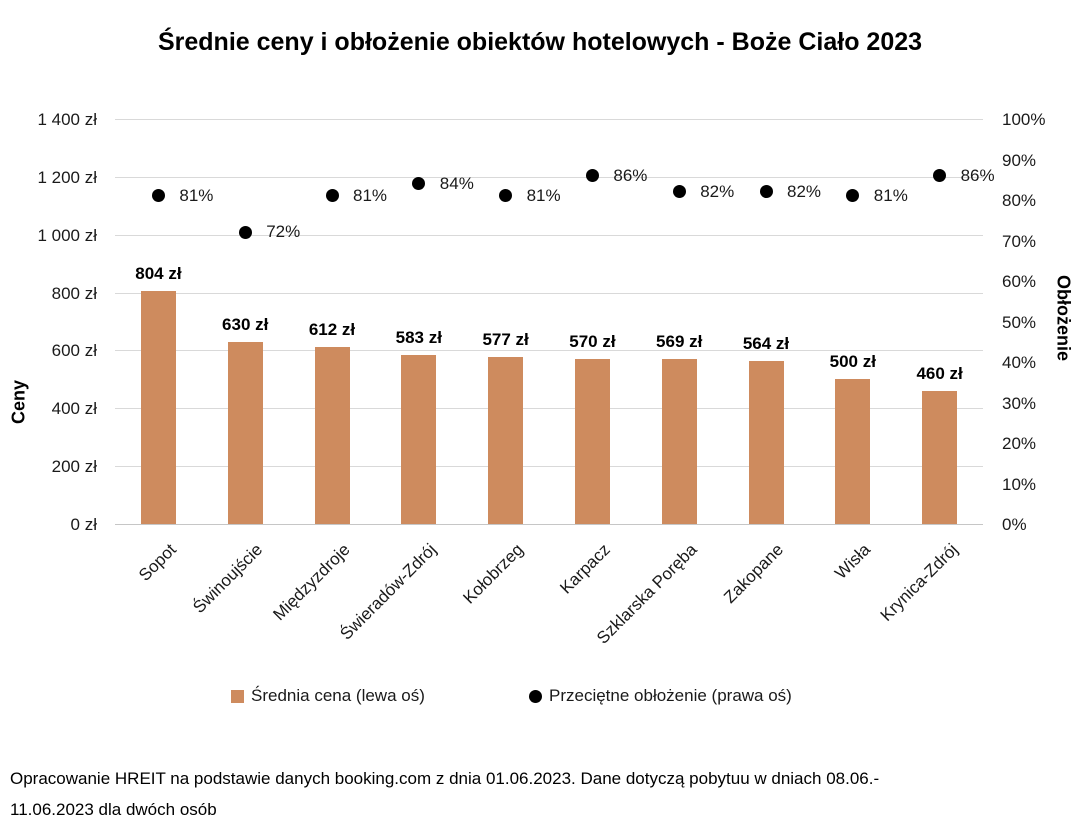 The width and height of the screenshot is (1080, 835). I want to click on bar-value-label: 583 zł, so click(418, 338).